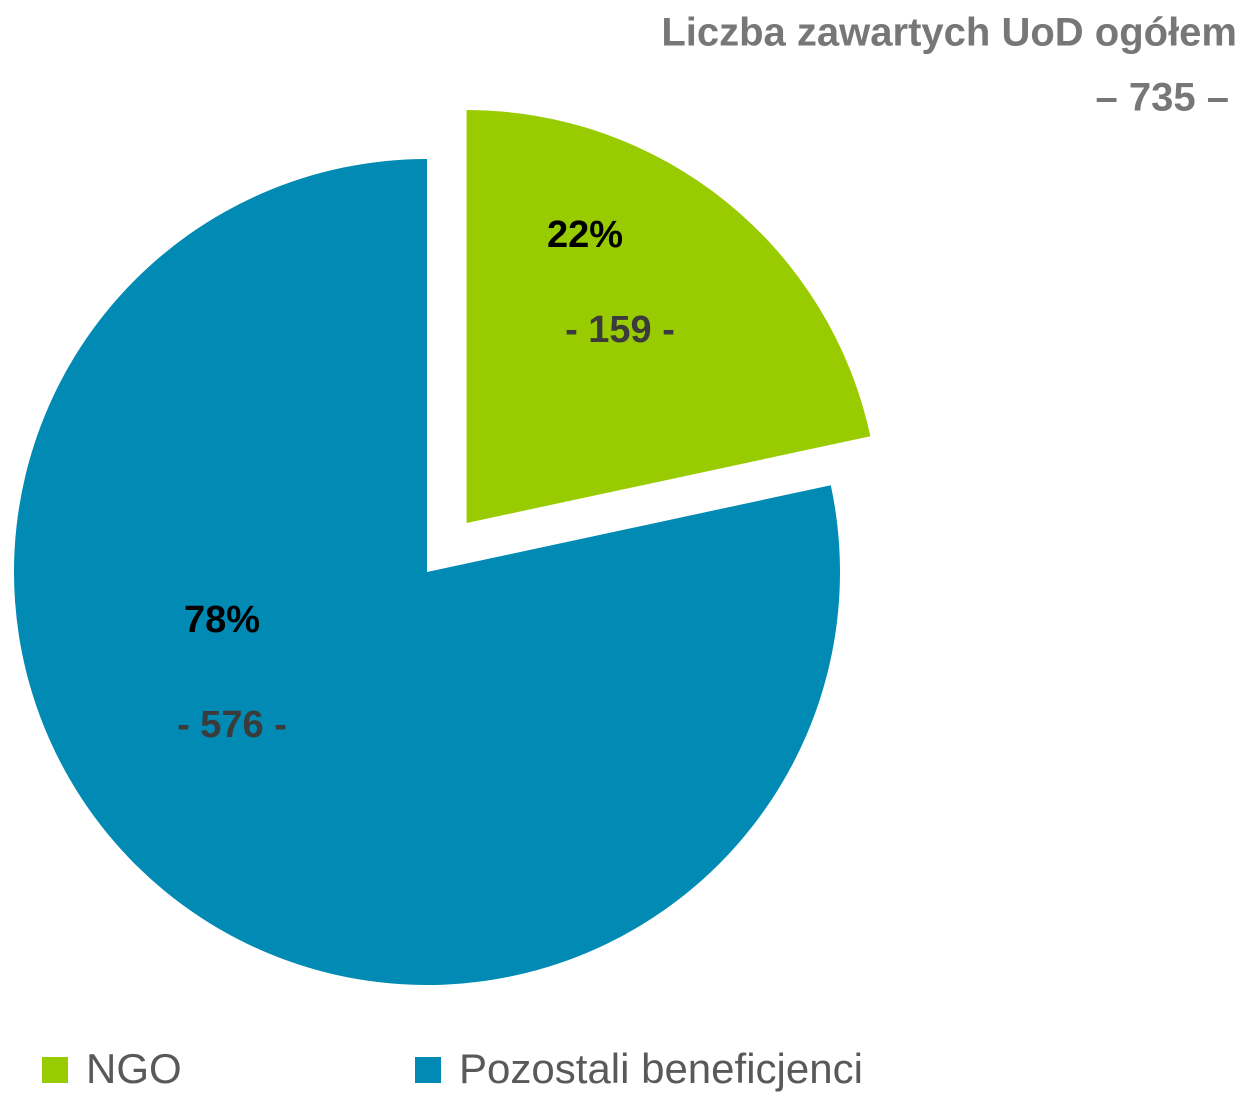  What do you see at coordinates (949, 33) in the screenshot?
I see `chart-title: Liczba zawartych UoD ogółem` at bounding box center [949, 33].